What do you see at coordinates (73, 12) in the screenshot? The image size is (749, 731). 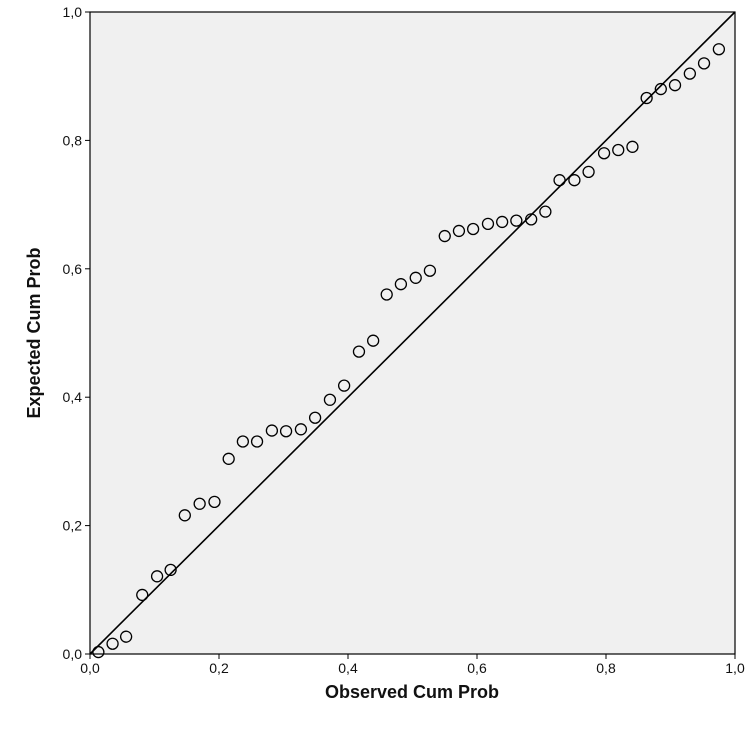 I see `y-tick-label: 1,0` at bounding box center [73, 12].